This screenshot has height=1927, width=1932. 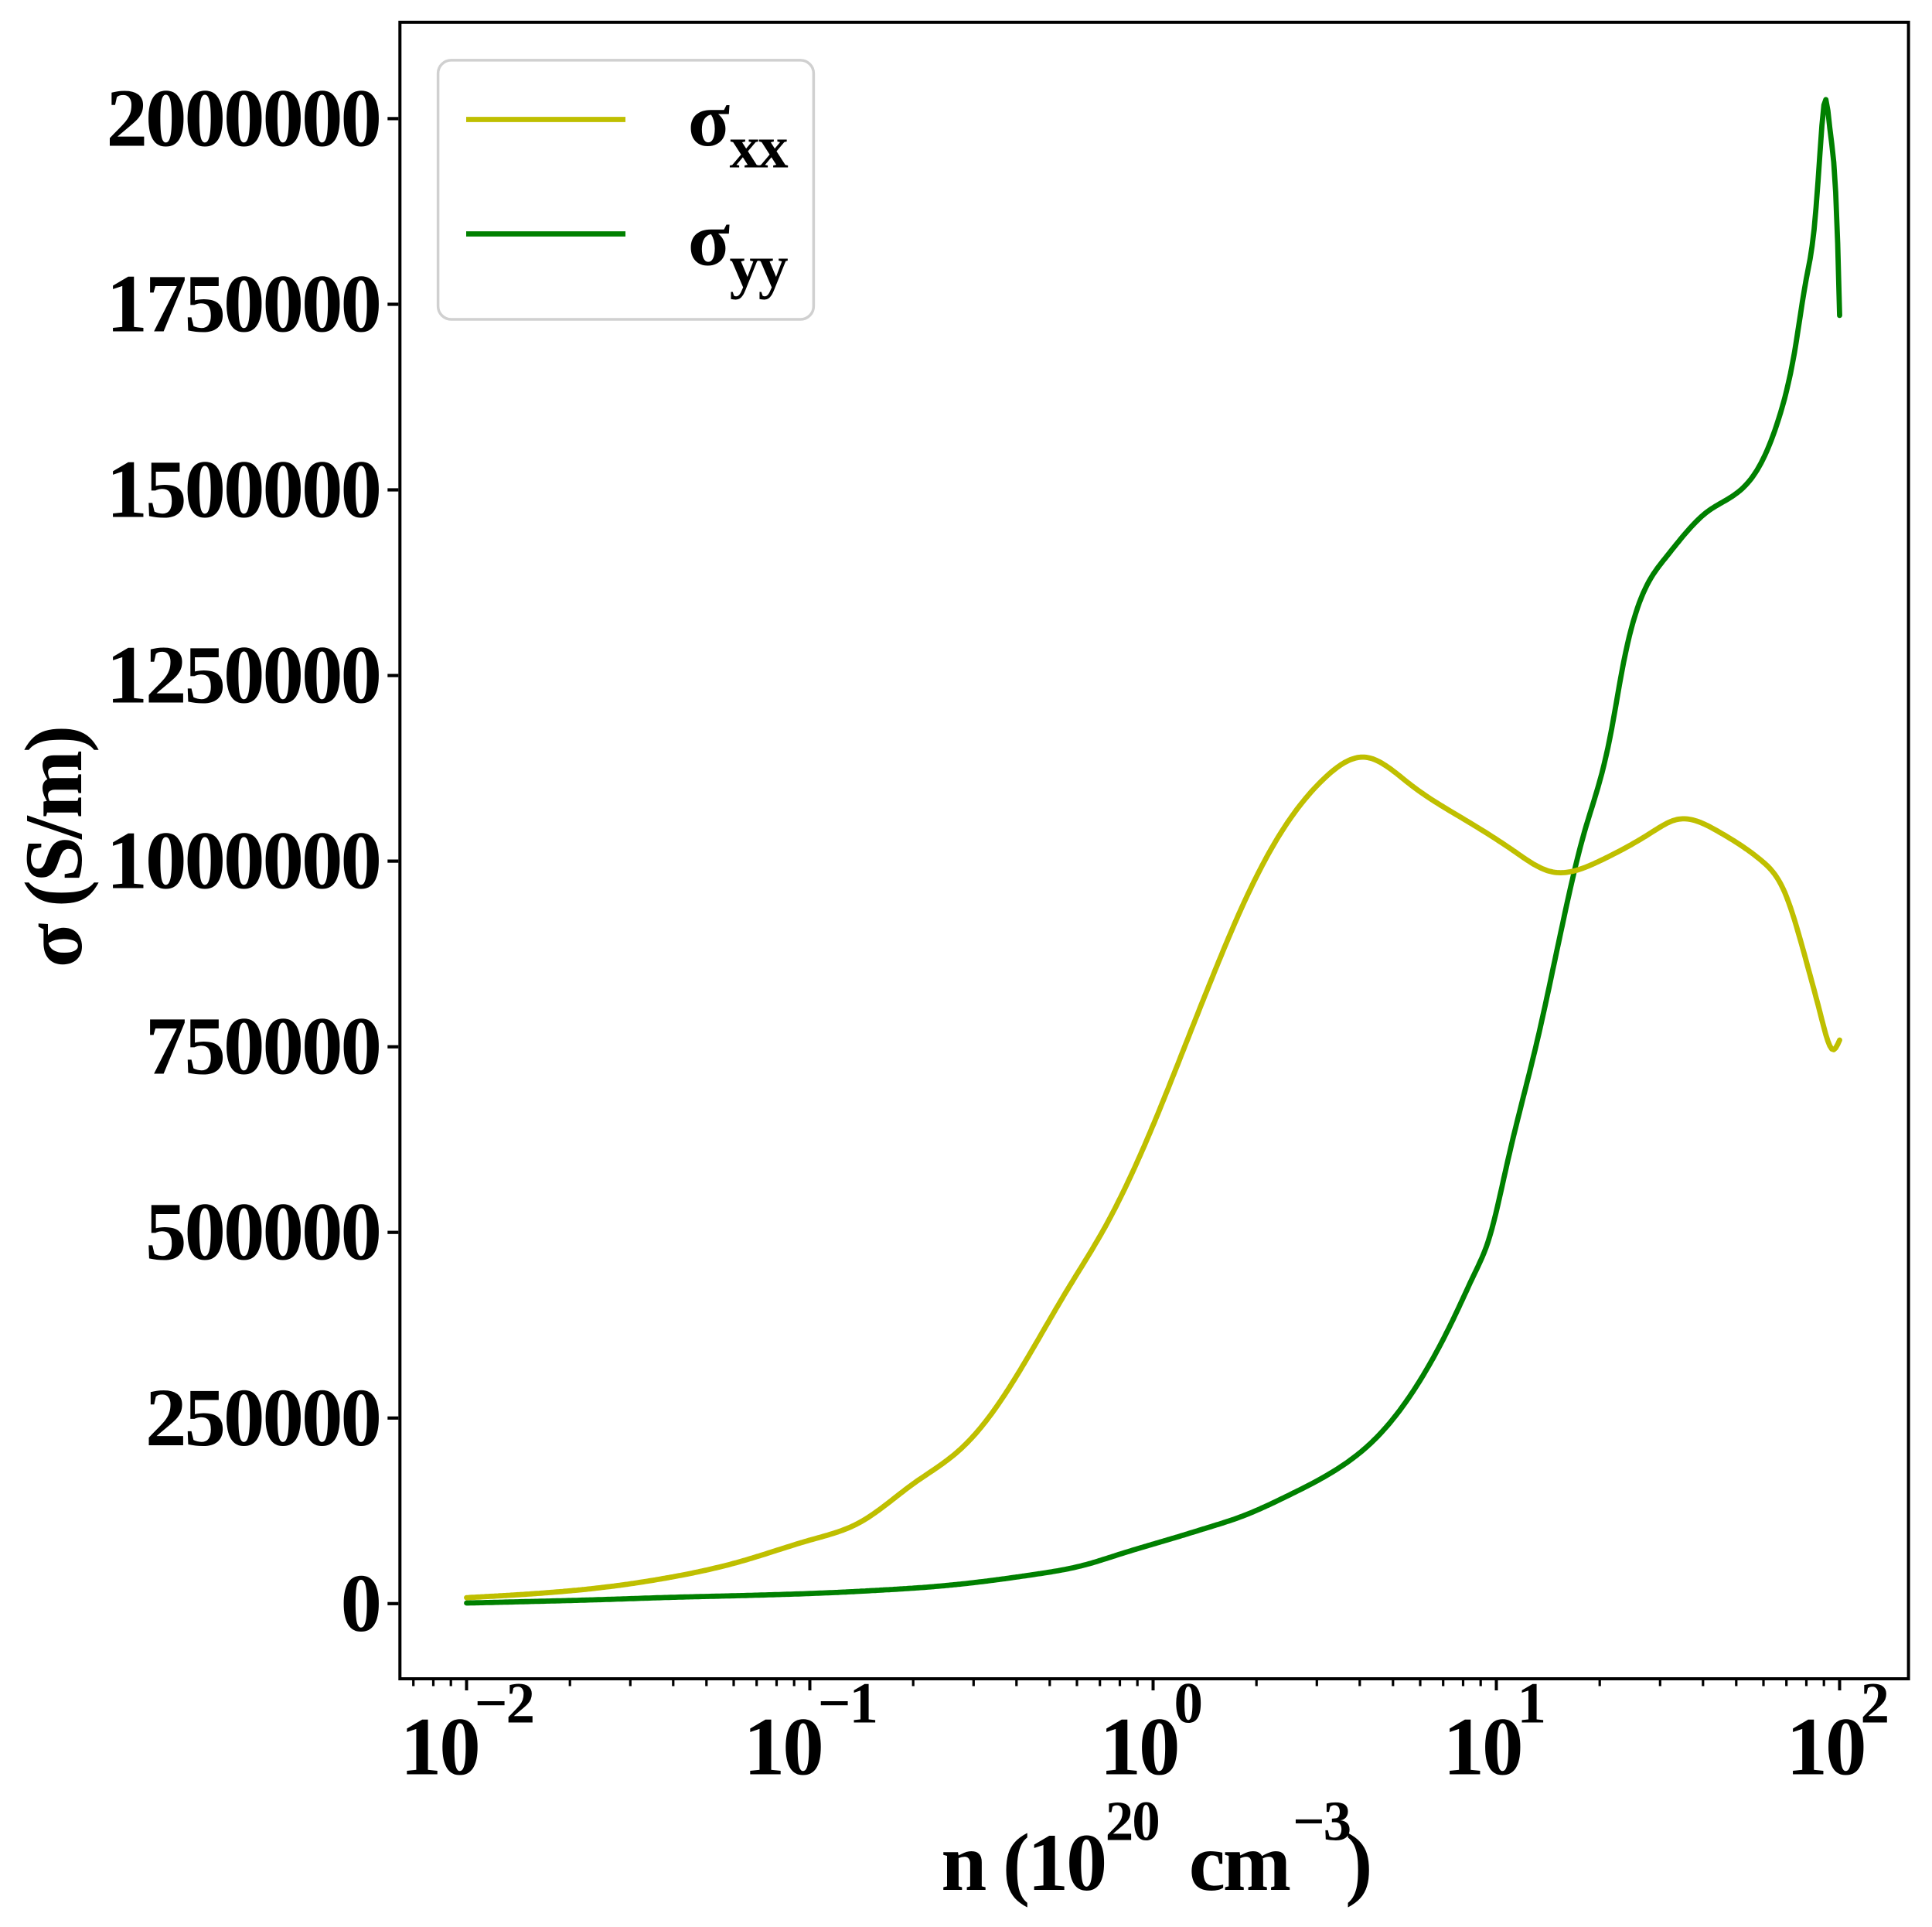 I want to click on svg-text: cm, so click(x=1239, y=1862).